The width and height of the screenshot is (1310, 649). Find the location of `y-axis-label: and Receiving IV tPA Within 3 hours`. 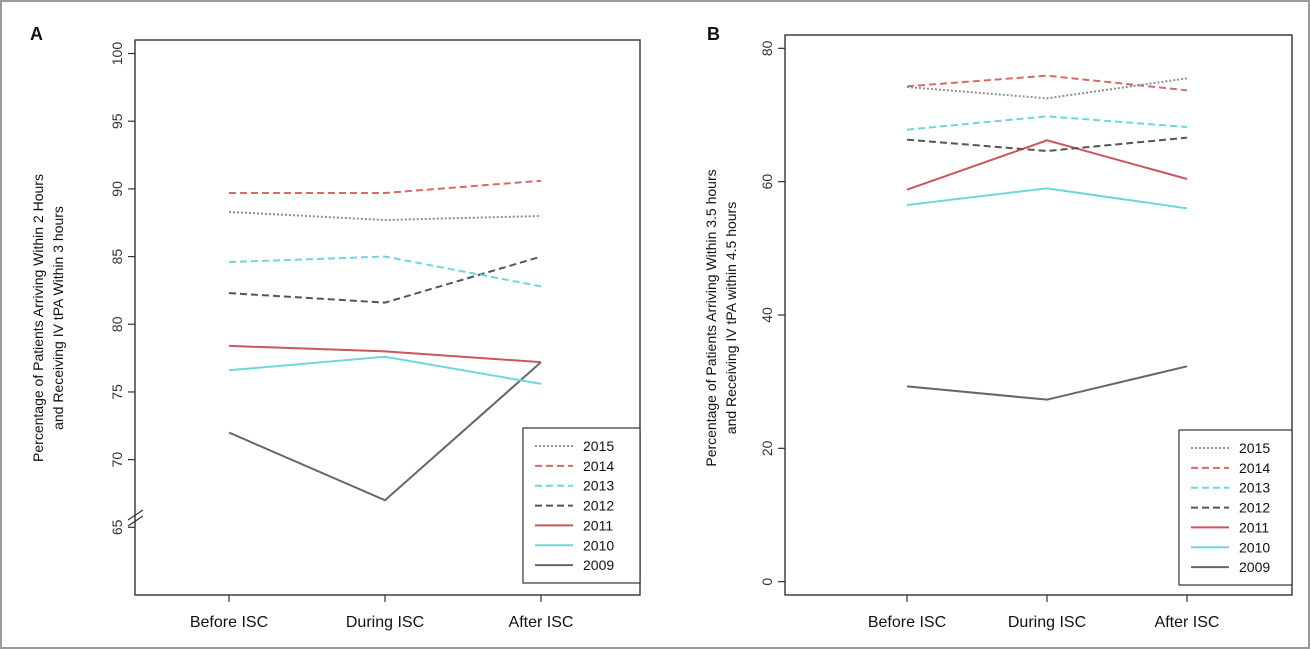

y-axis-label: and Receiving IV tPA Within 3 hours is located at coordinates (58, 318).